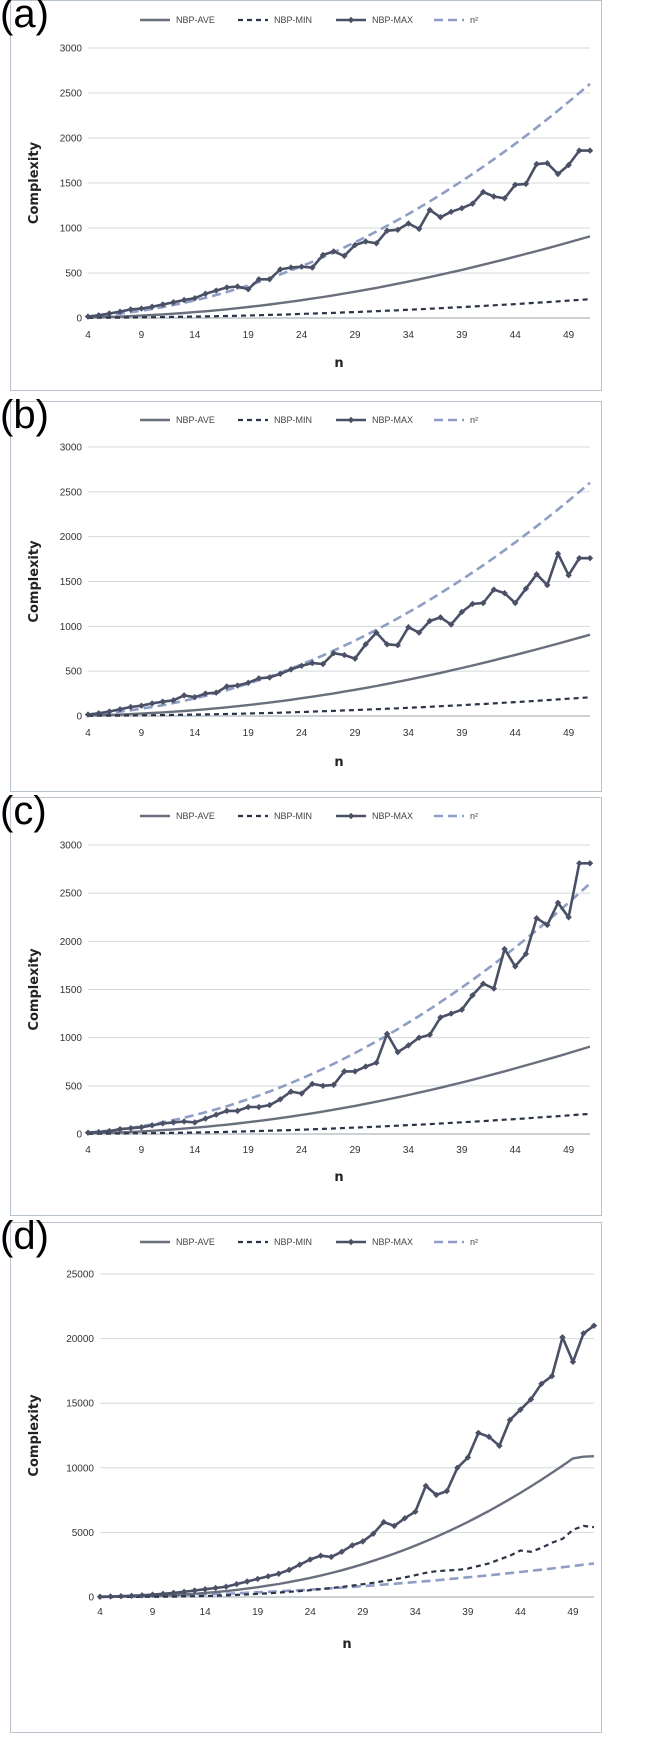  What do you see at coordinates (474, 816) in the screenshot?
I see `legend-label-n: n²` at bounding box center [474, 816].